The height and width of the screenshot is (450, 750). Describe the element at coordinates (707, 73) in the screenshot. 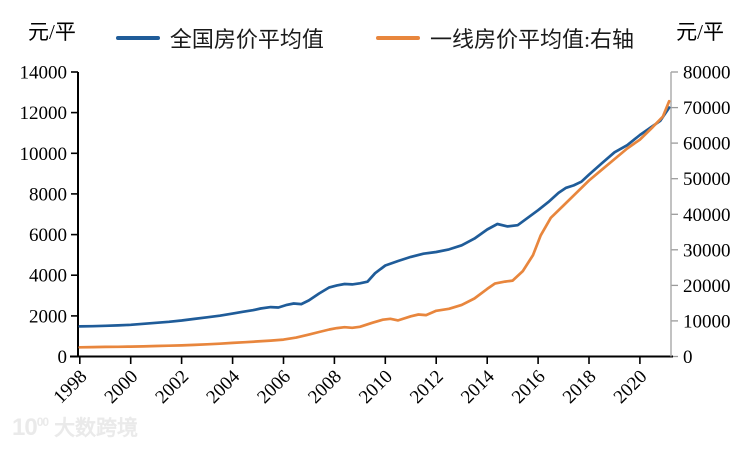

I see `svg-text: 80000` at that location.